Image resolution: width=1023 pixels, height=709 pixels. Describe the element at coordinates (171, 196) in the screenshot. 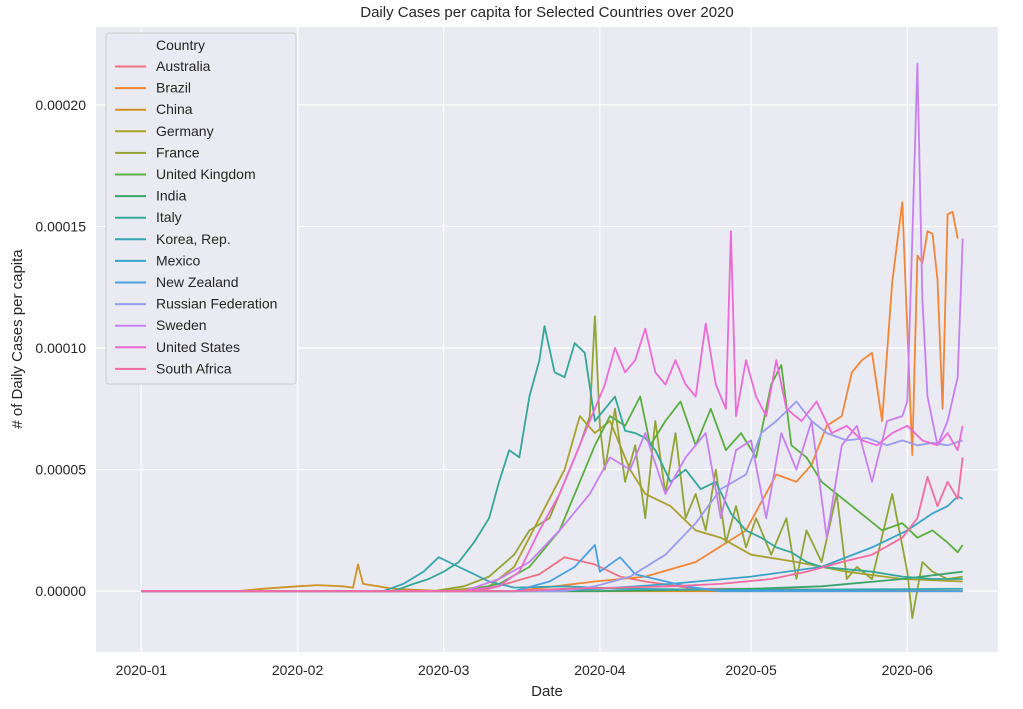

I see `legend-item-label: India` at that location.